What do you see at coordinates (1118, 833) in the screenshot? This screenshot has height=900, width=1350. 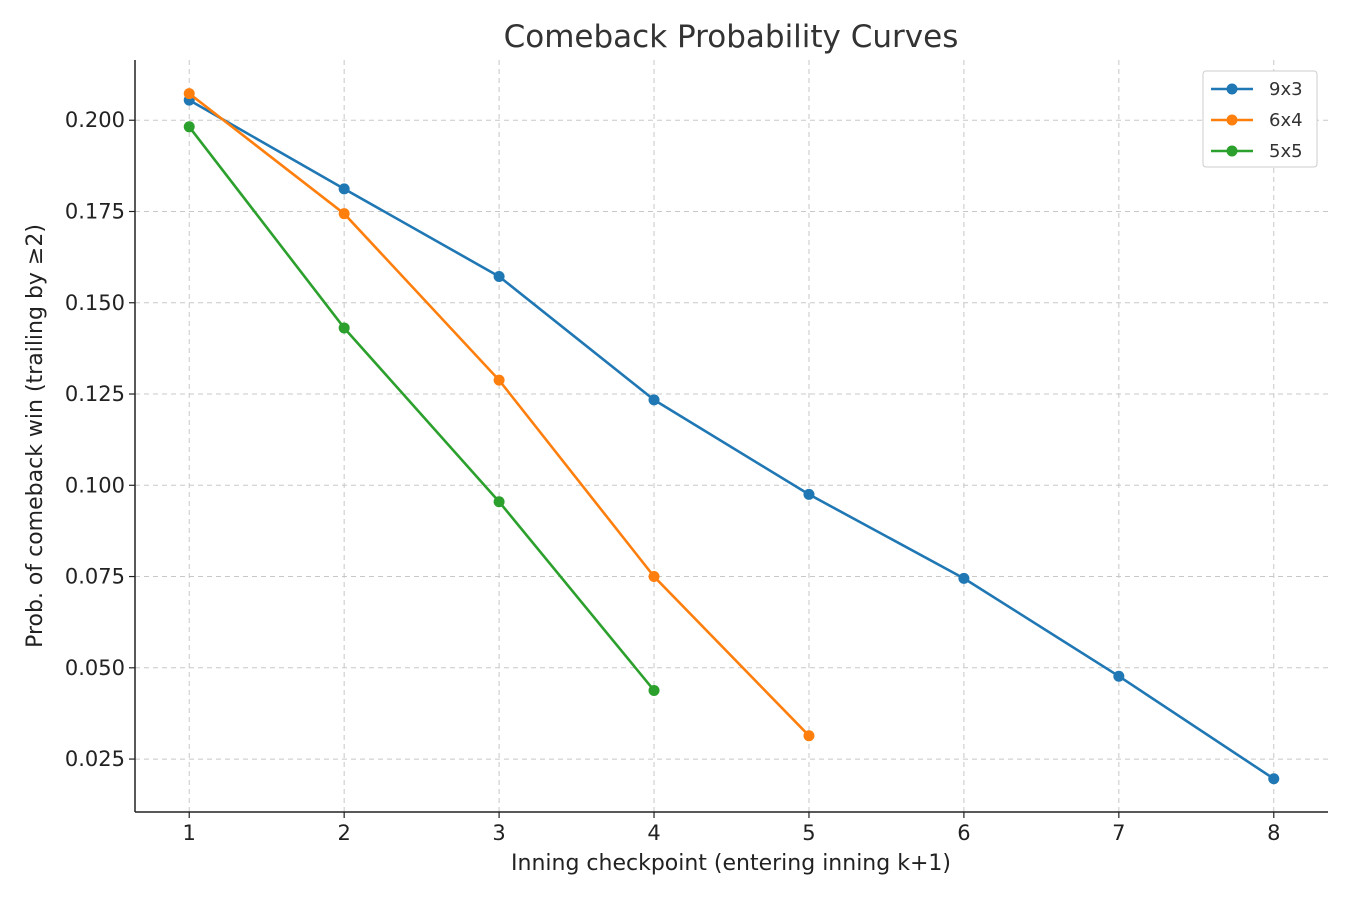 I see `x-tick-label: 7` at bounding box center [1118, 833].